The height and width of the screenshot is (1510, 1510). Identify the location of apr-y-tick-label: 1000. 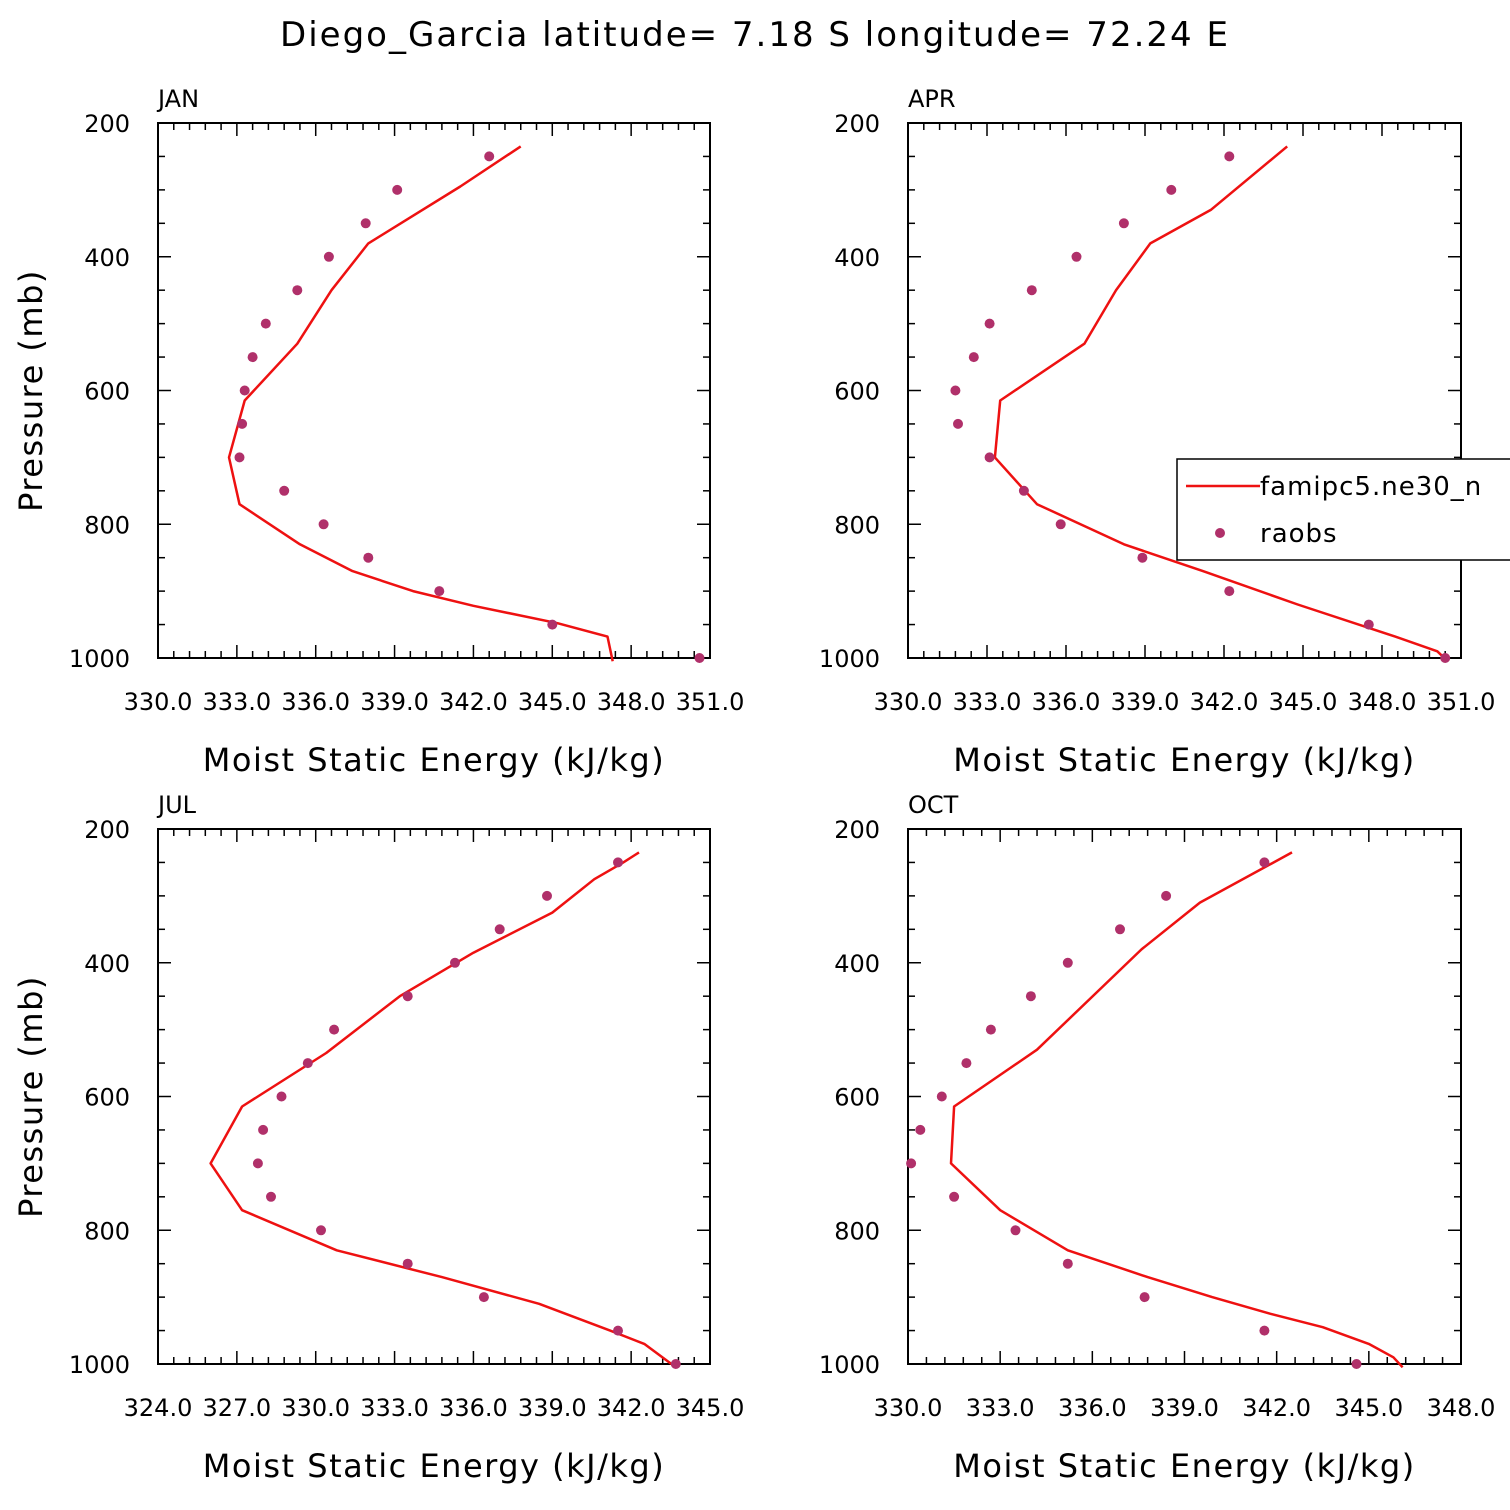
(849, 659).